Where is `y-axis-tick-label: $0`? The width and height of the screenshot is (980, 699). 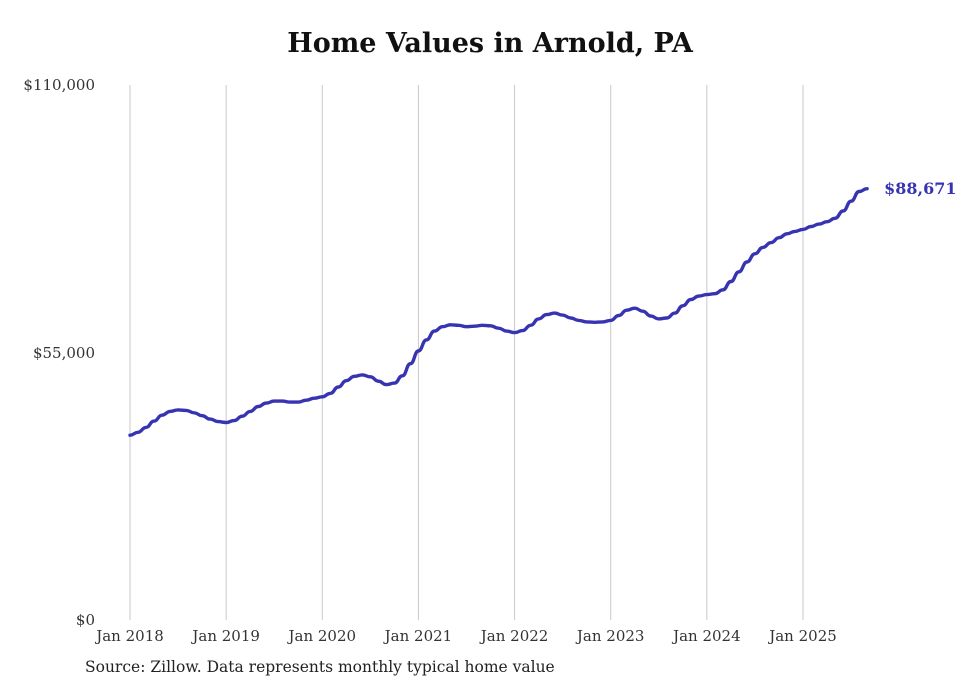 y-axis-tick-label: $0 is located at coordinates (85, 620).